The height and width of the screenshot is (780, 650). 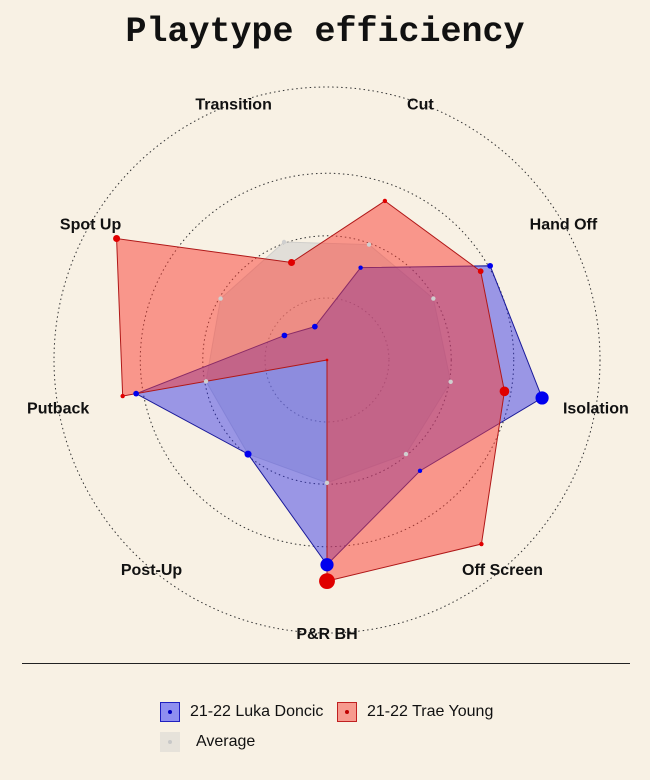 I want to click on axis-label-3: Hand Off, so click(x=564, y=225).